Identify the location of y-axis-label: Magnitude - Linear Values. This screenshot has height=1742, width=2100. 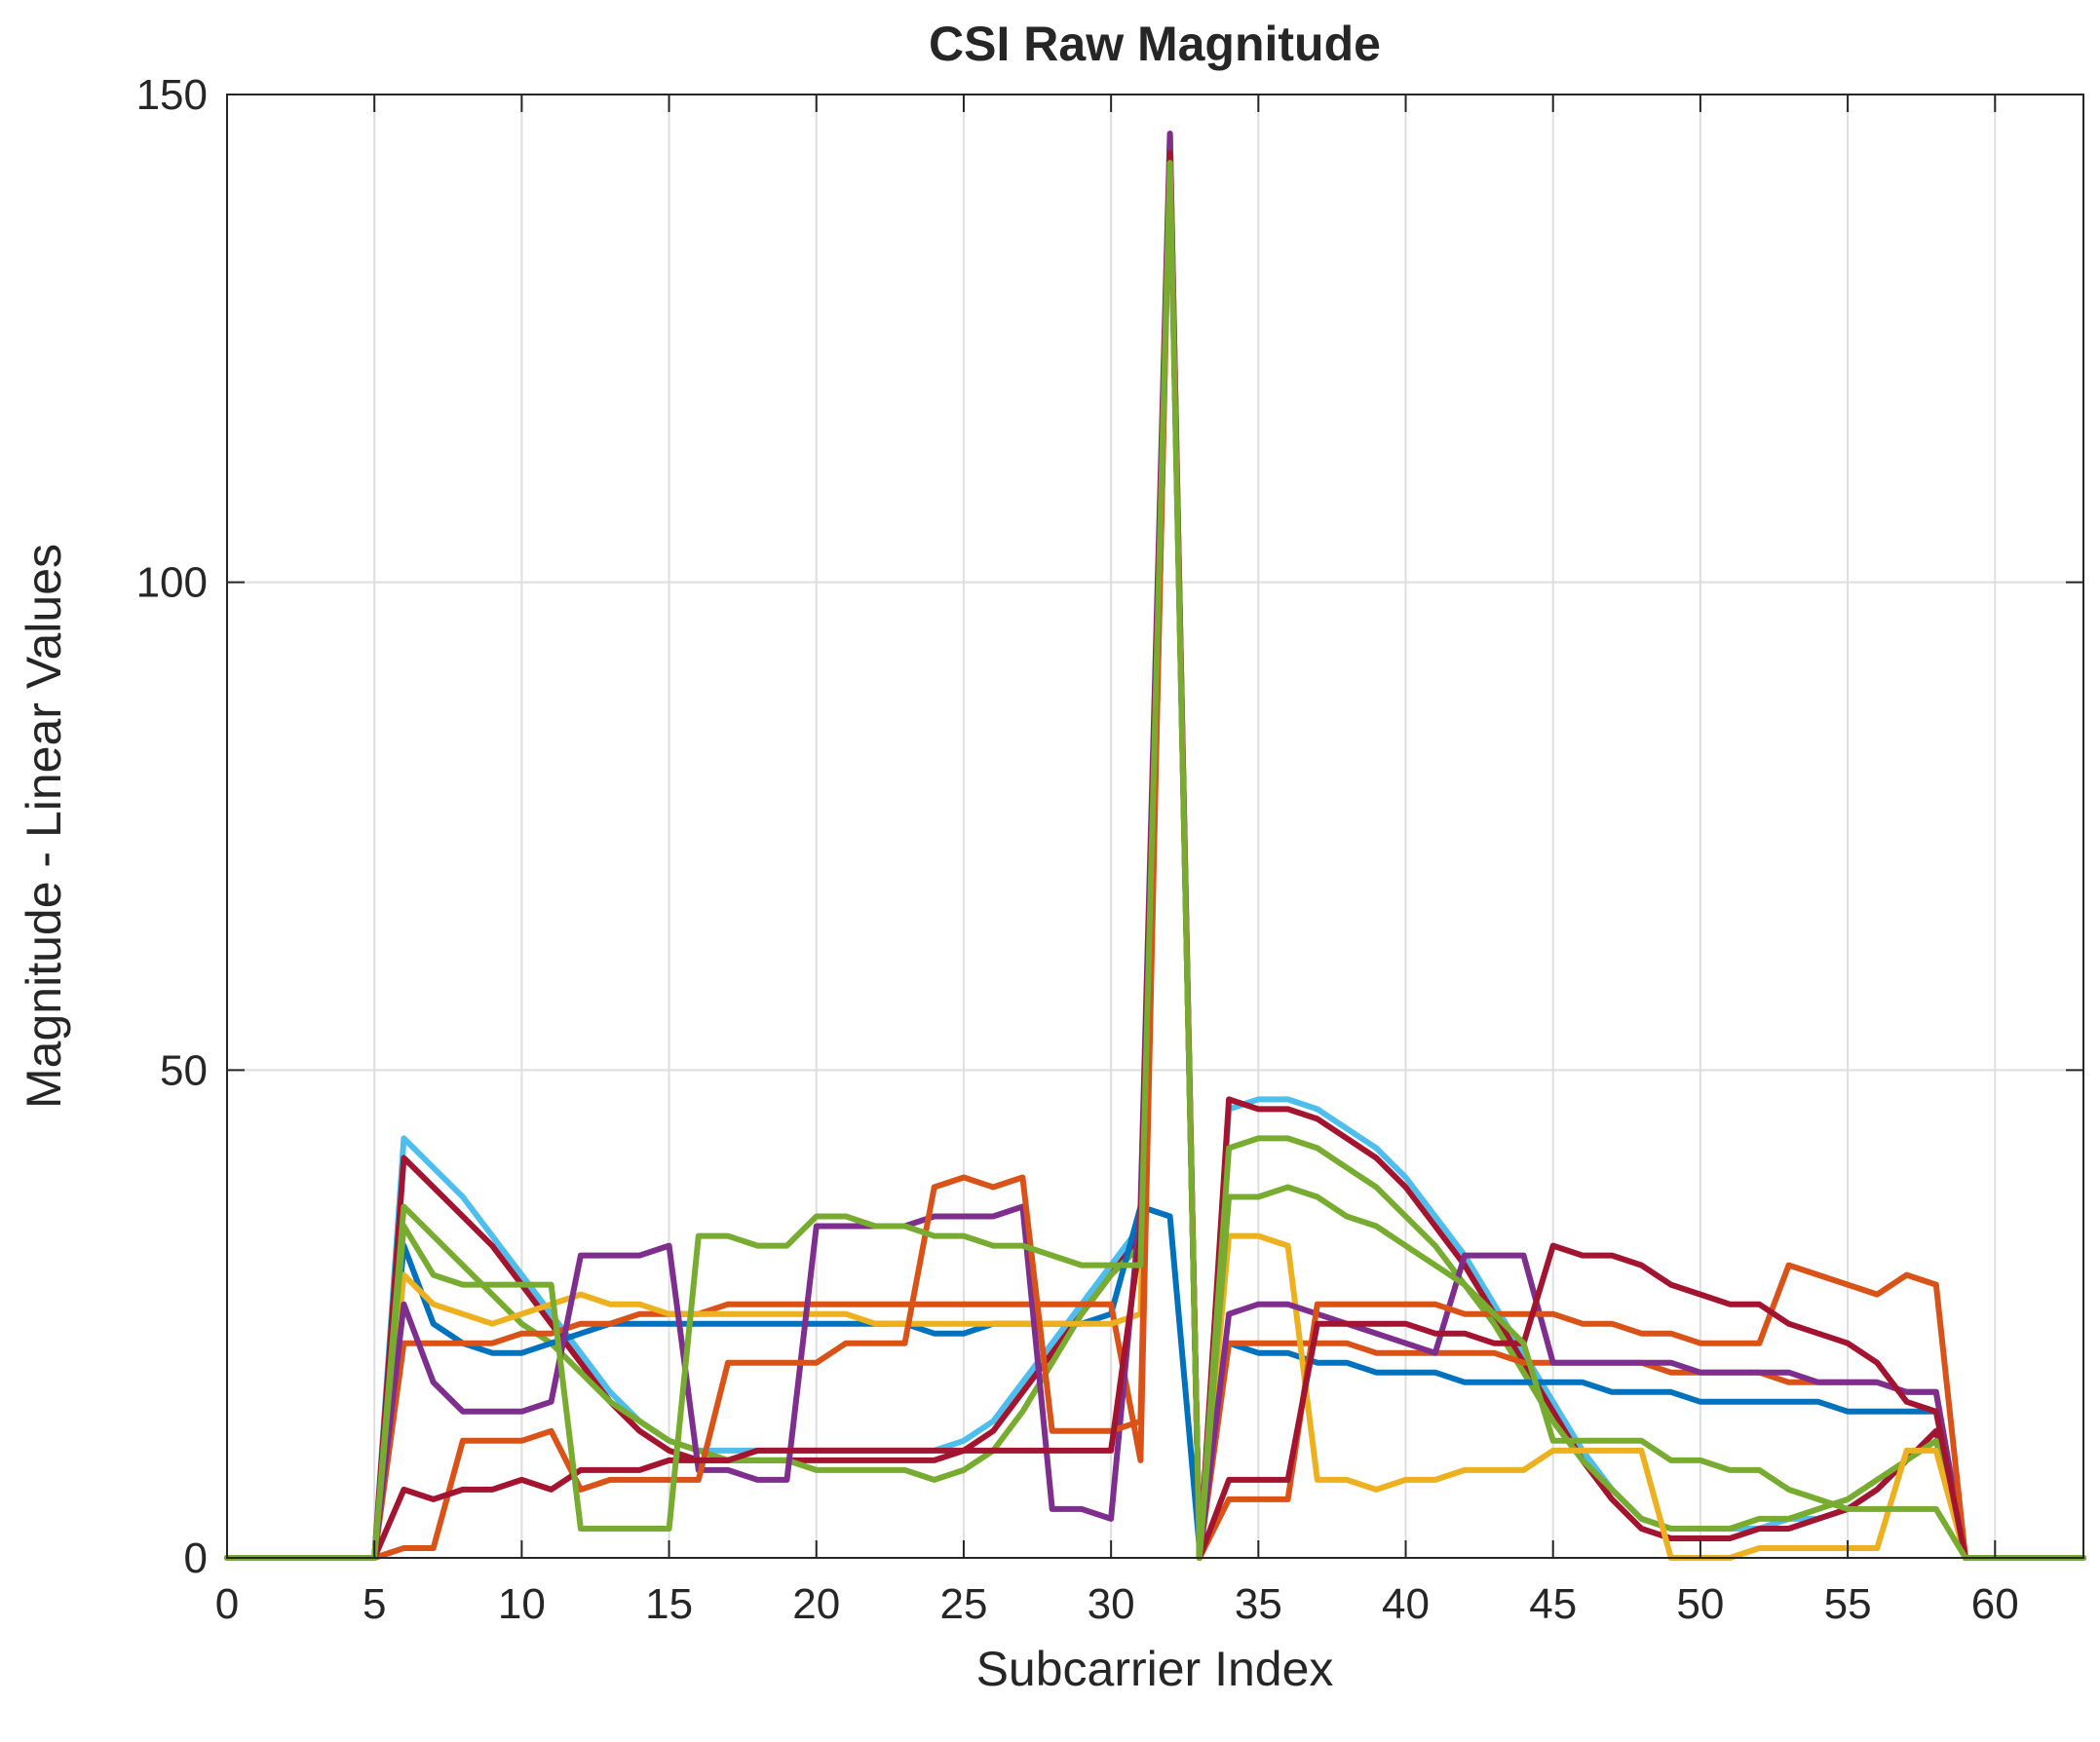
(44, 826).